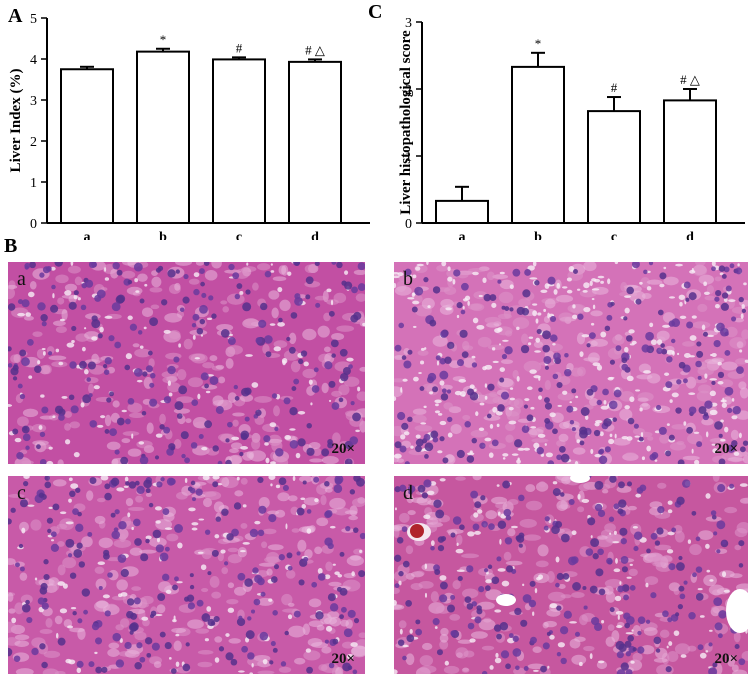  What do you see at coordinates (21, 279) in the screenshot?
I see `micrograph-letter: a` at bounding box center [21, 279].